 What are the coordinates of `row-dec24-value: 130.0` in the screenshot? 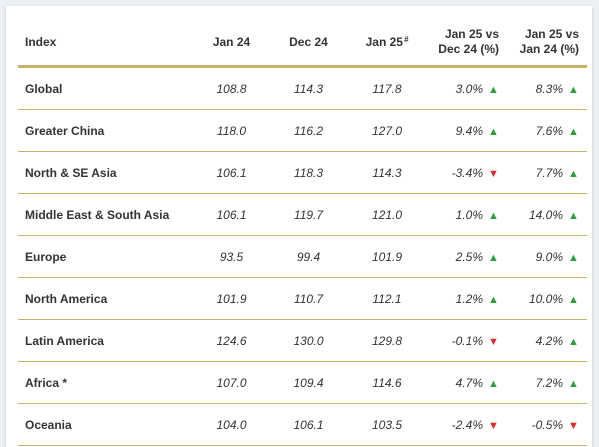 It's located at (308, 340).